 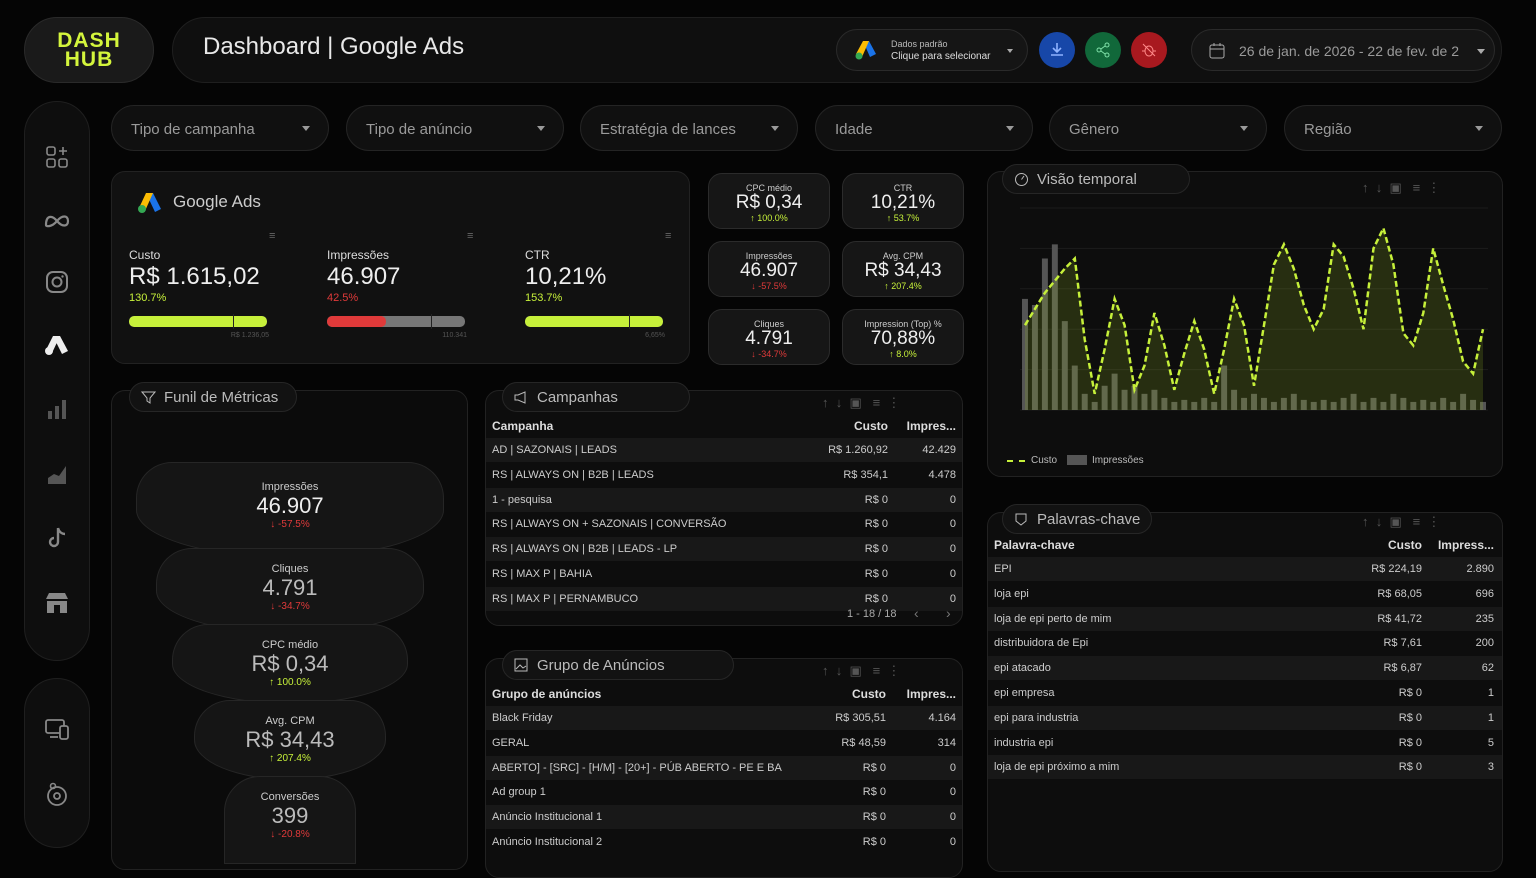 What do you see at coordinates (932, 50) in the screenshot?
I see `data-source-selector: Dados padrão Clique para selecionar` at bounding box center [932, 50].